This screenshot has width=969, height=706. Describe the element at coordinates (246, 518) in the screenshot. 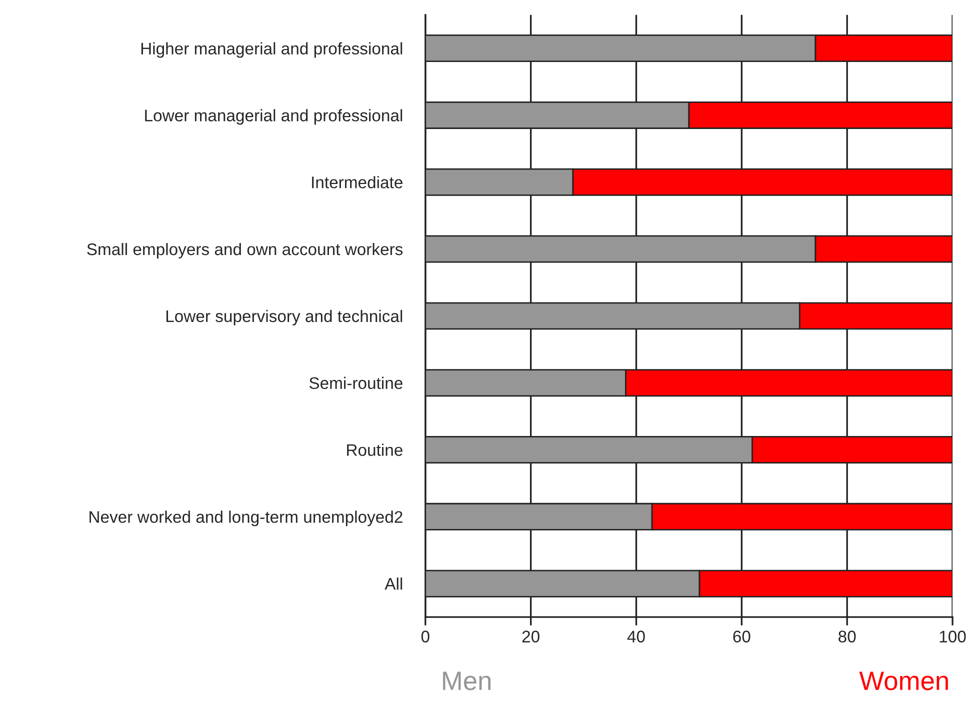

I see `y-tick-label: Never worked and long-term unemployed2` at that location.